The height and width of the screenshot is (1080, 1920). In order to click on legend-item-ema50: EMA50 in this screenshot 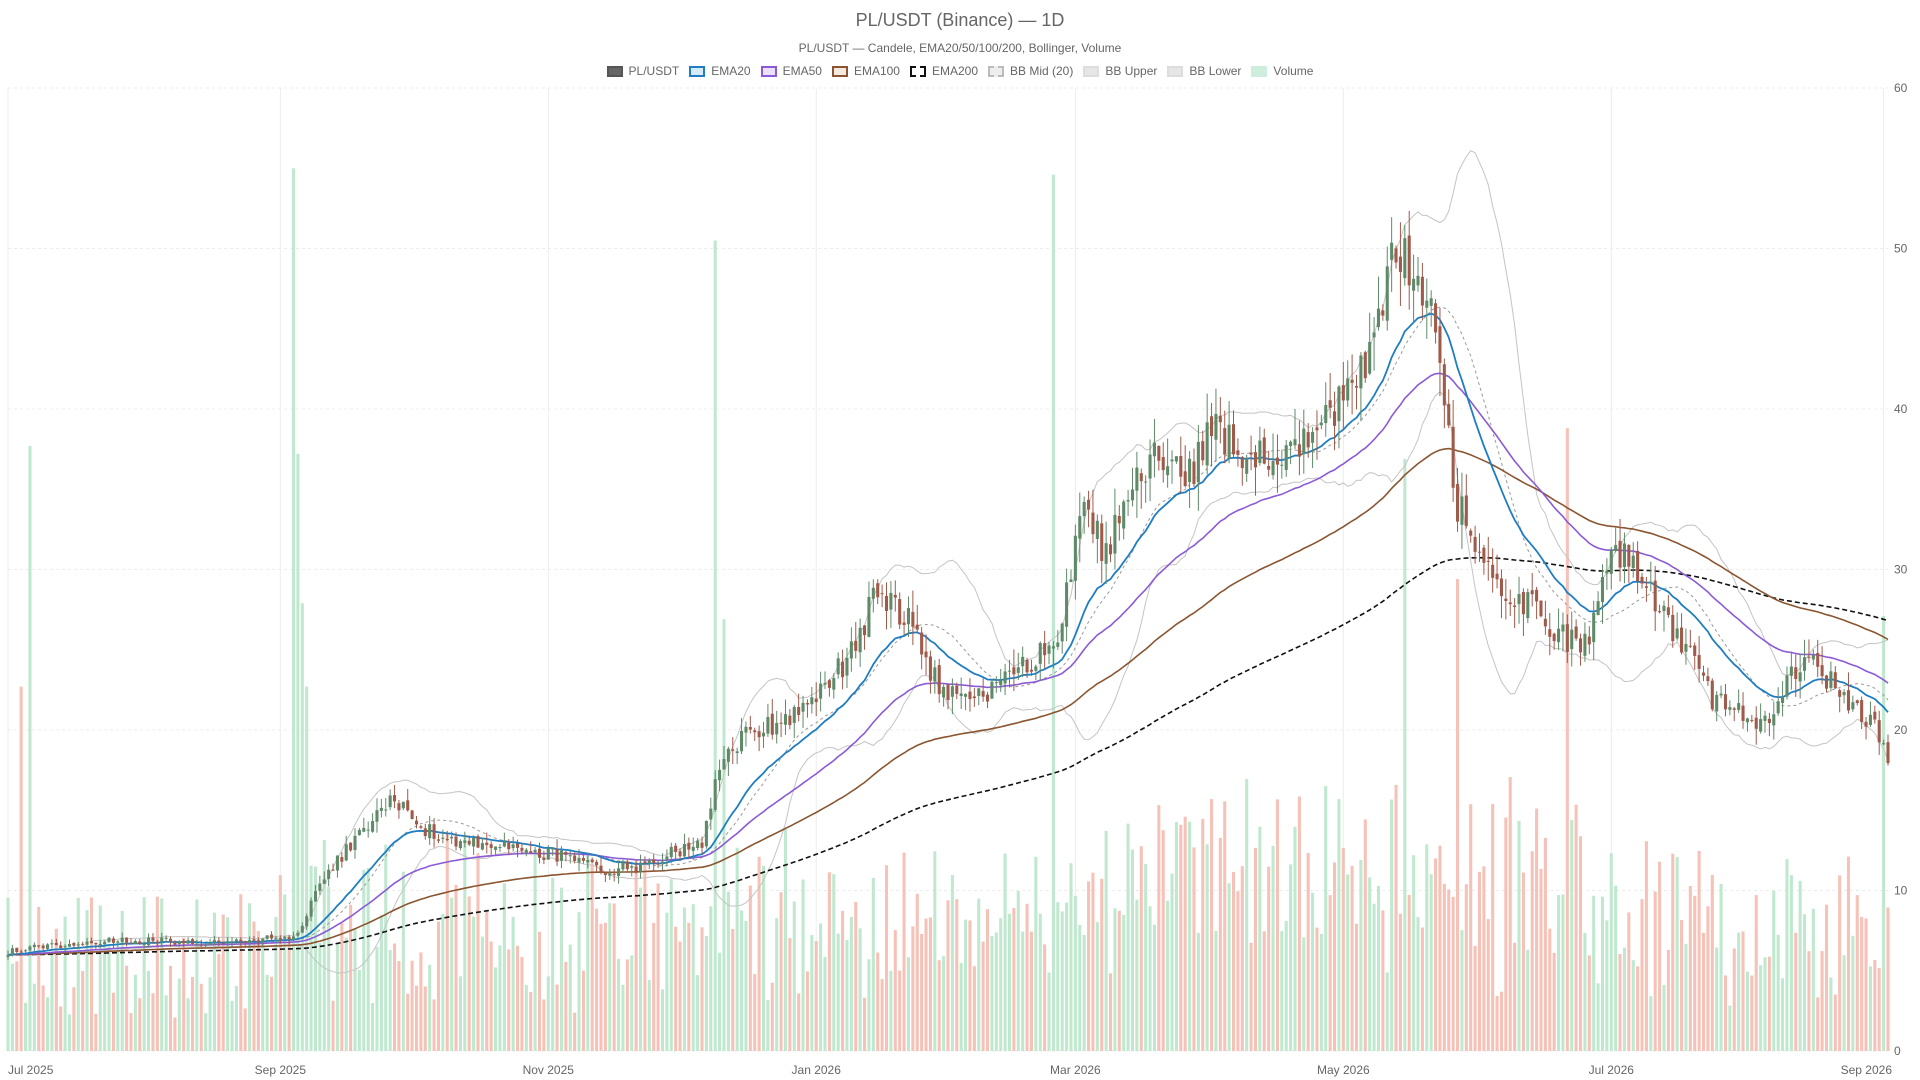, I will do `click(791, 71)`.